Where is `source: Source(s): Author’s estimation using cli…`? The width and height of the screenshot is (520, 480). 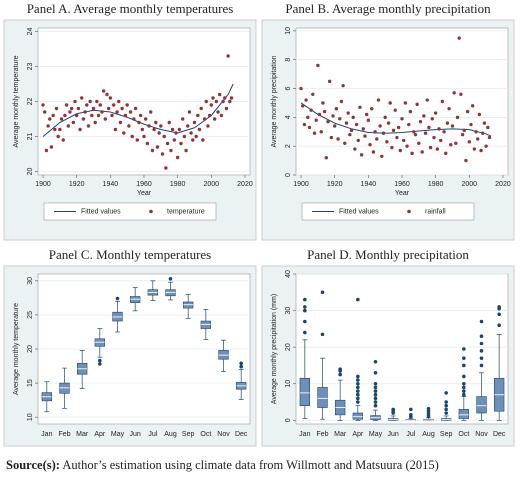
source: Source(s): Author’s estimation using cli… is located at coordinates (222, 465).